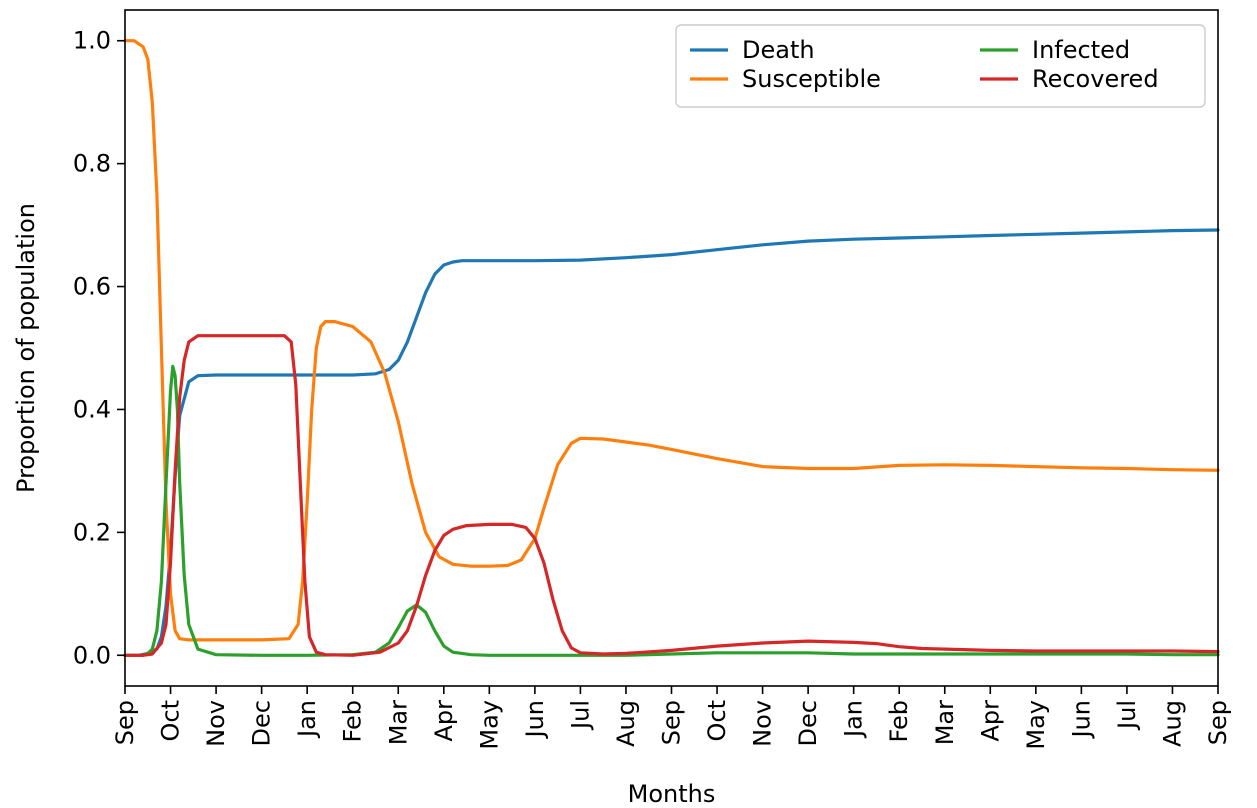 This screenshot has height=808, width=1257. I want to click on y-tick-label: 0.0, so click(92, 655).